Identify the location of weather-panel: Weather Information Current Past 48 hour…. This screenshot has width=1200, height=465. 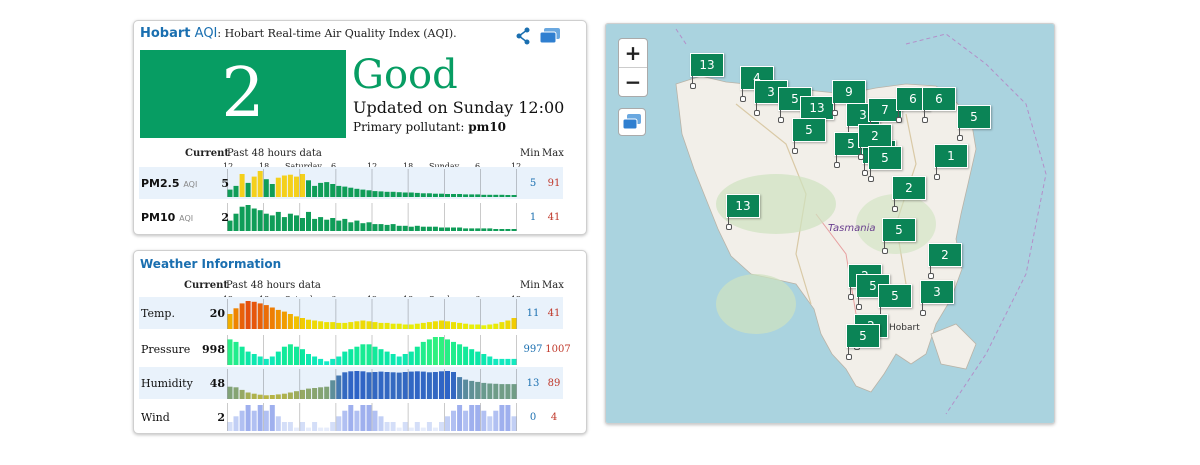
(360, 342).